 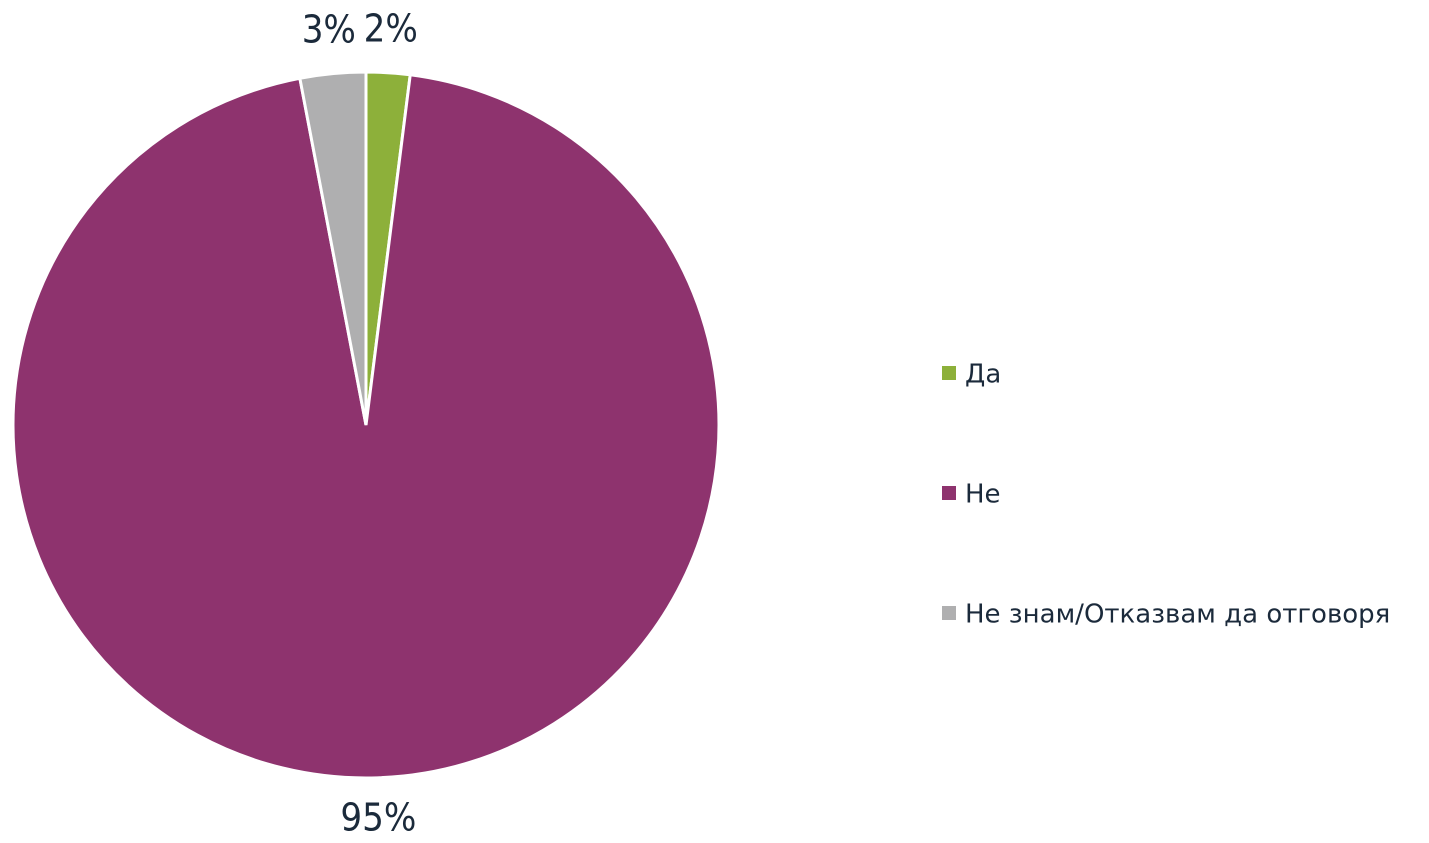 I want to click on data-label: 95%, so click(x=378, y=817).